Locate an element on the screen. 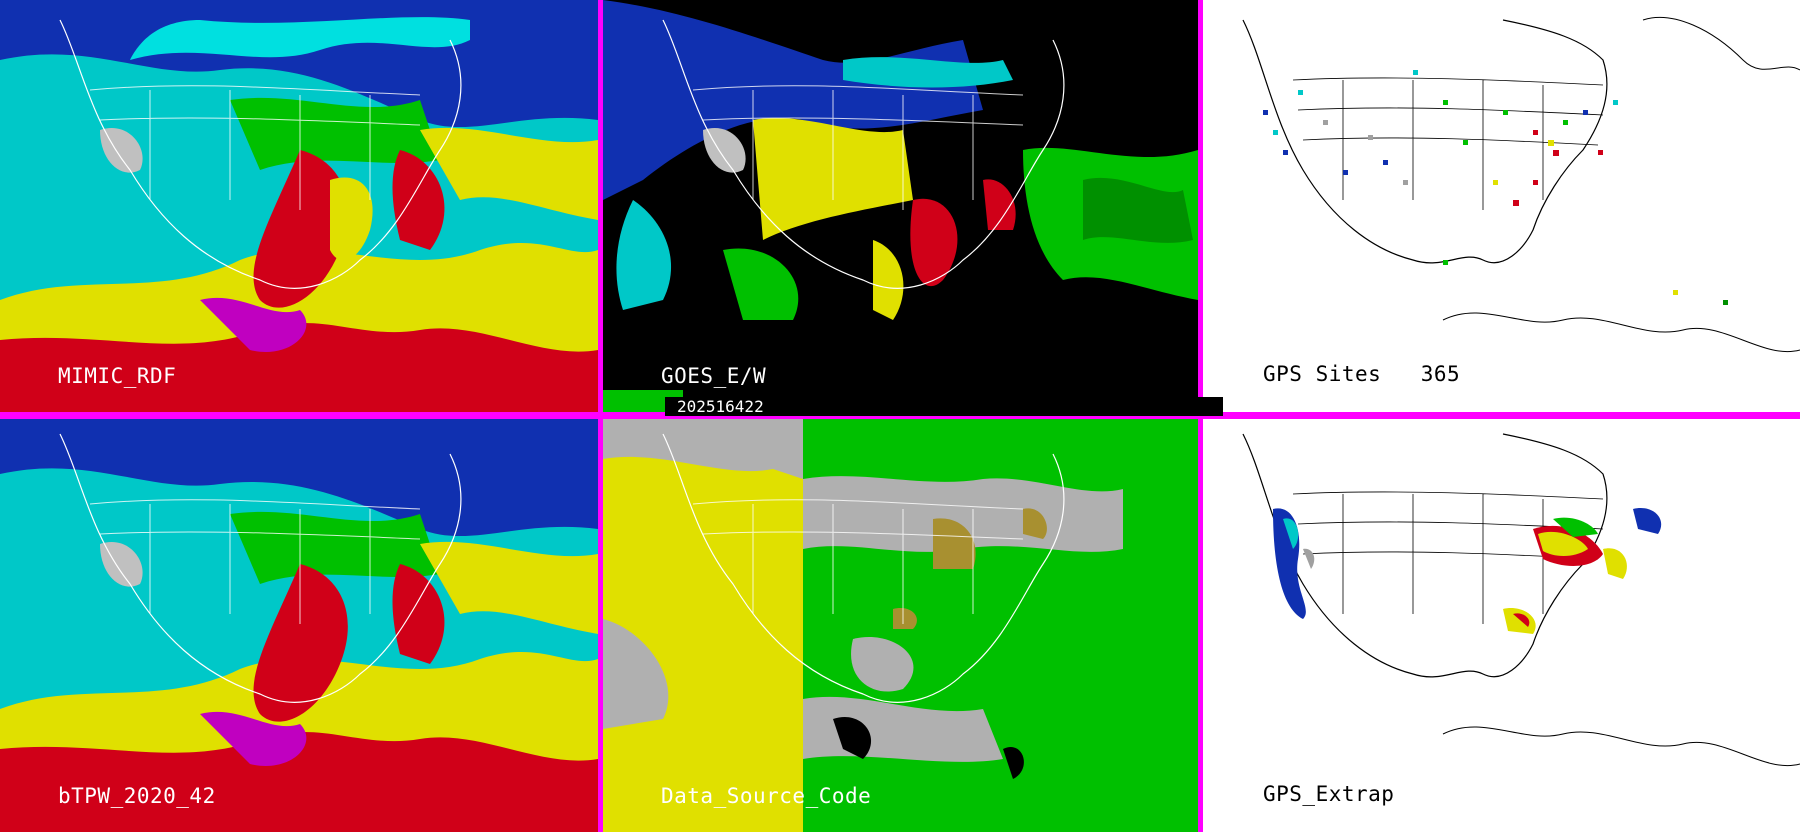 The image size is (1800, 832). gps-sites-title: GPS Sites is located at coordinates (1322, 374).